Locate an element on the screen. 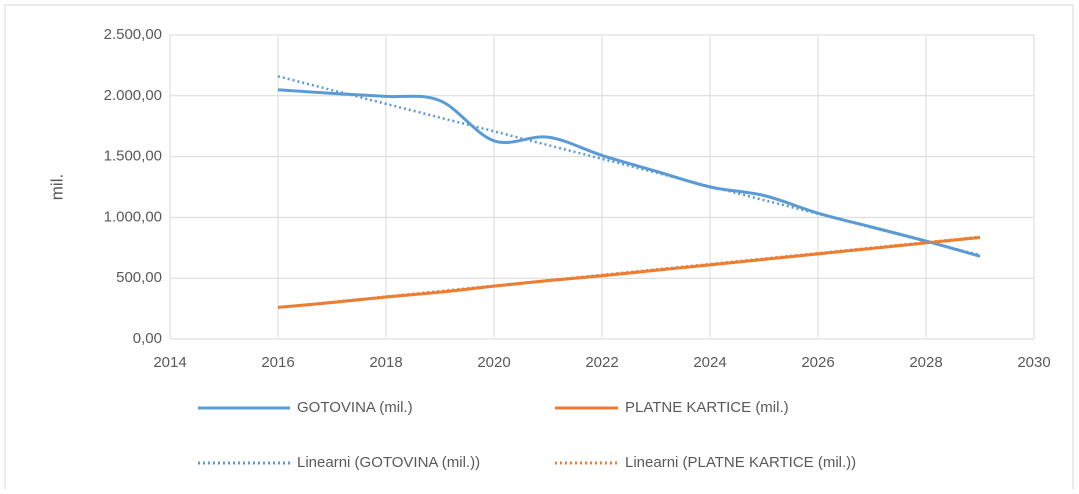 The image size is (1079, 494). legend-label: PLATNE KARTICE (mil.) is located at coordinates (707, 407).